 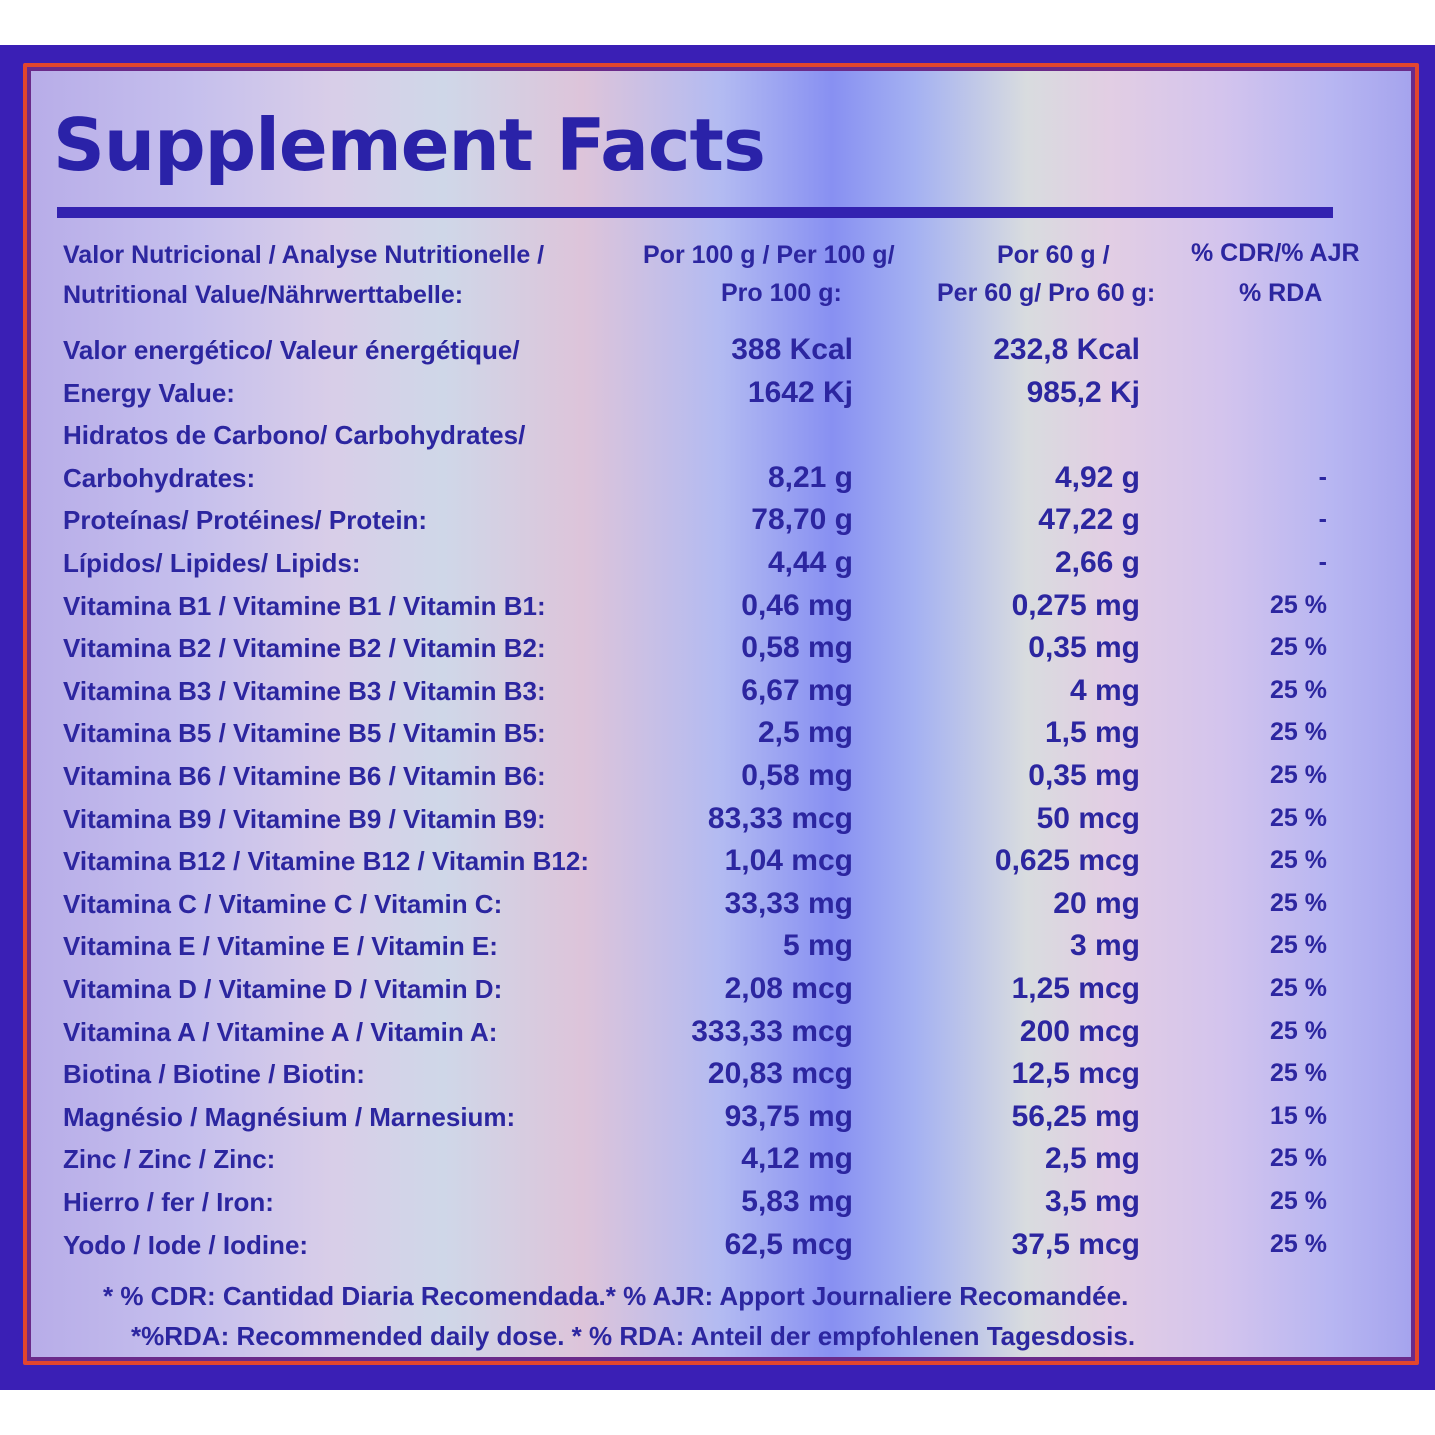 What do you see at coordinates (1083, 392) in the screenshot?
I see `value-per-60g: 985,2 Kj` at bounding box center [1083, 392].